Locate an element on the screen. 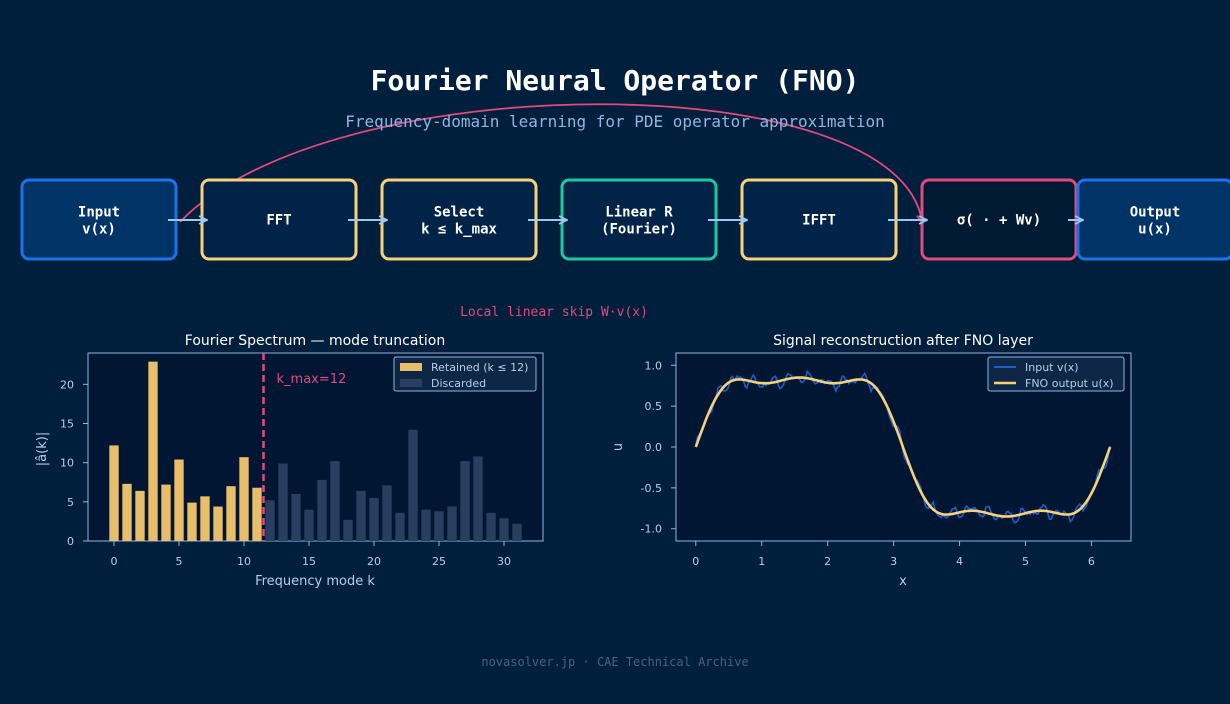 Image resolution: width=1230 pixels, height=704 pixels. x-tick-label: 30 is located at coordinates (504, 561).